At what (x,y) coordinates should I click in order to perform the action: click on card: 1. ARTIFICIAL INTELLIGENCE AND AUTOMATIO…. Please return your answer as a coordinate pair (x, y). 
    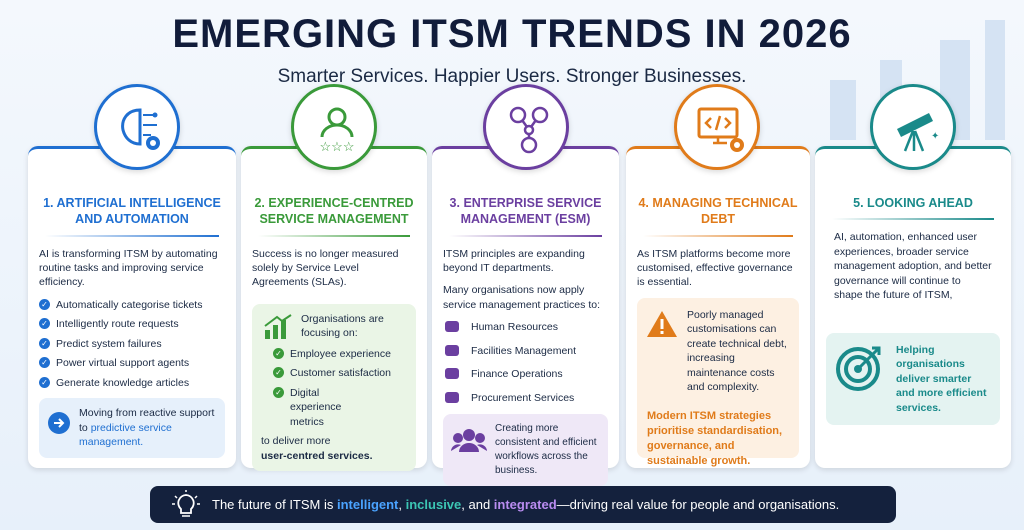
    Looking at the image, I should click on (132, 307).